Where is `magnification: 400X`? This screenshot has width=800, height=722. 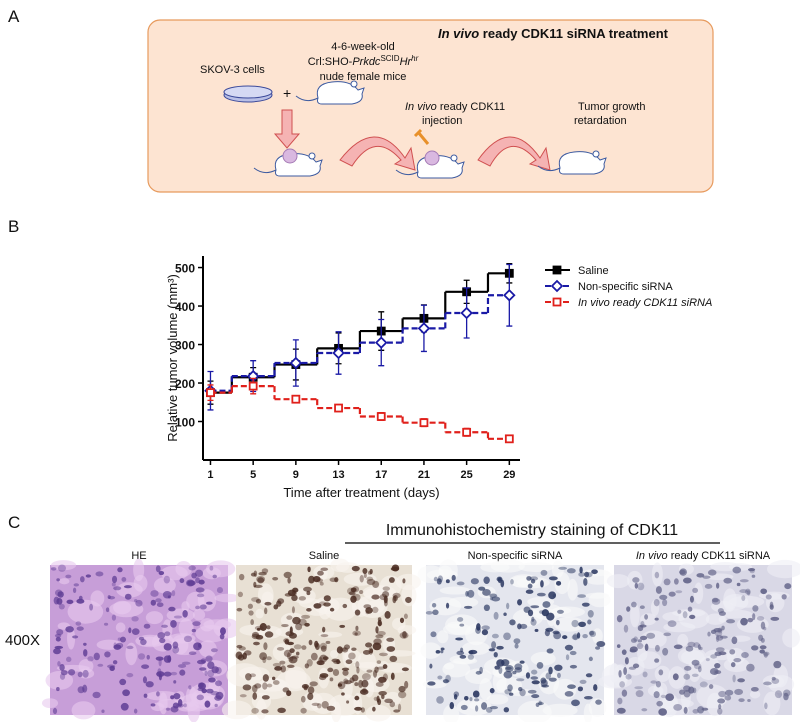
magnification: 400X is located at coordinates (22, 640).